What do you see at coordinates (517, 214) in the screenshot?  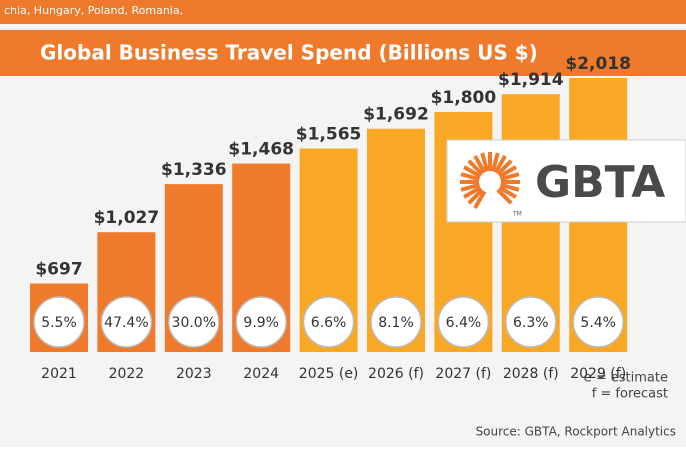 I see `logo-tm: TM` at bounding box center [517, 214].